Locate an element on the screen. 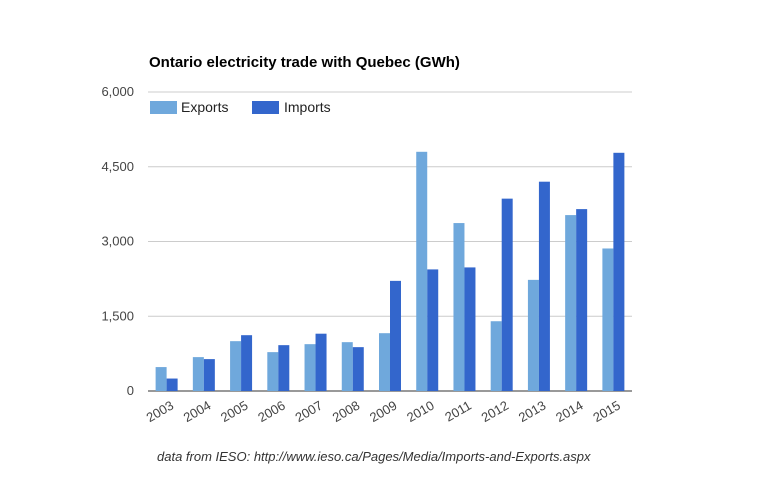  x-tick-label: 2014 is located at coordinates (569, 411).